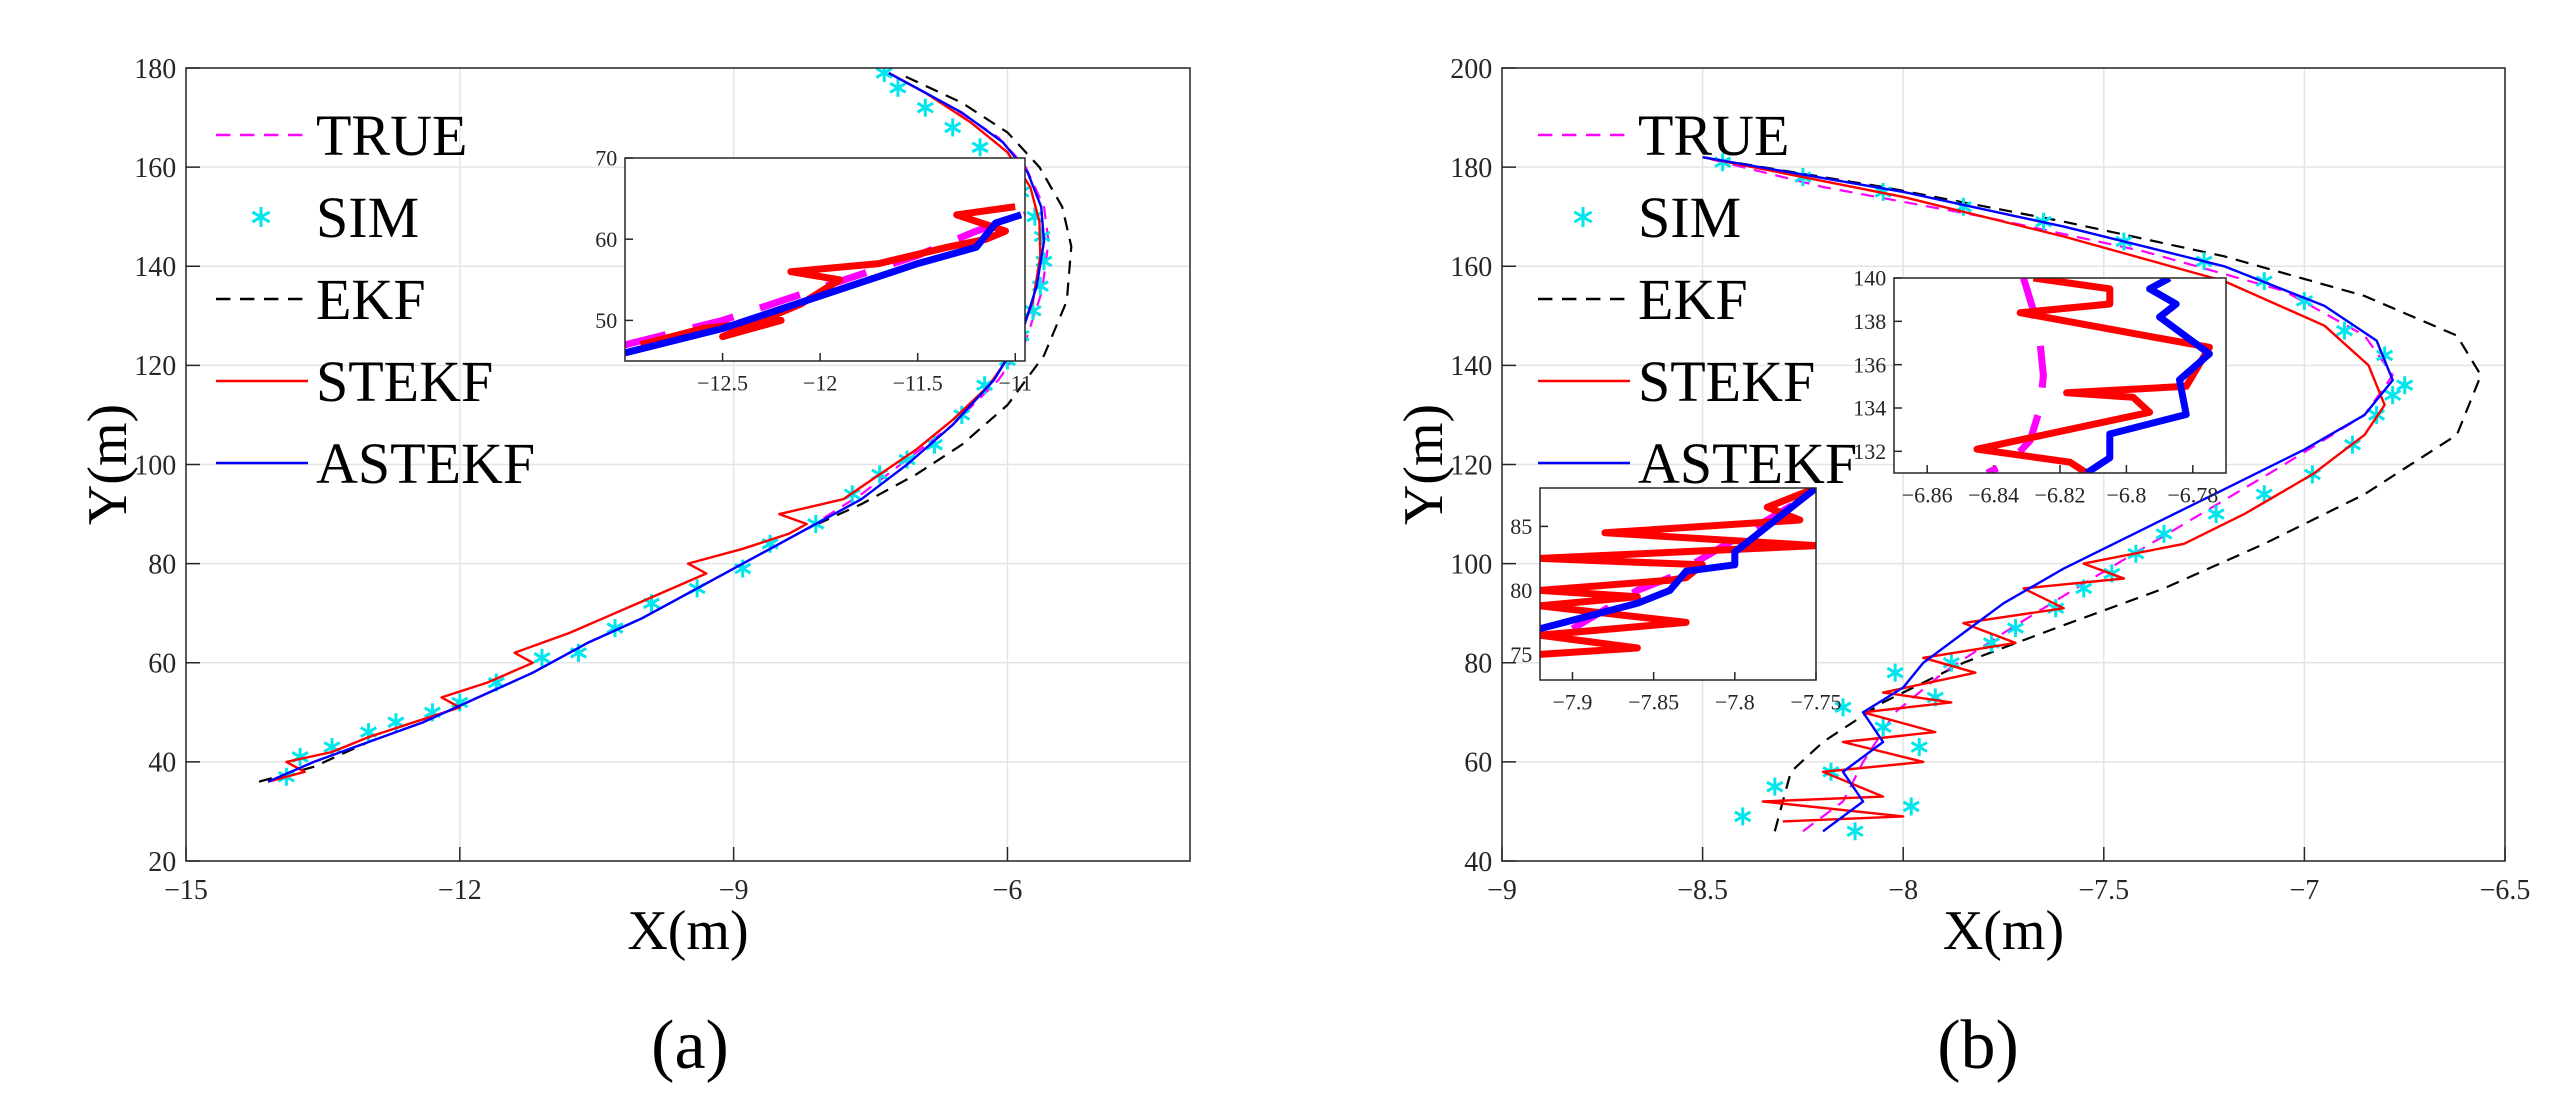  I want to click on panel-a-xlabel: X(m), so click(687, 931).